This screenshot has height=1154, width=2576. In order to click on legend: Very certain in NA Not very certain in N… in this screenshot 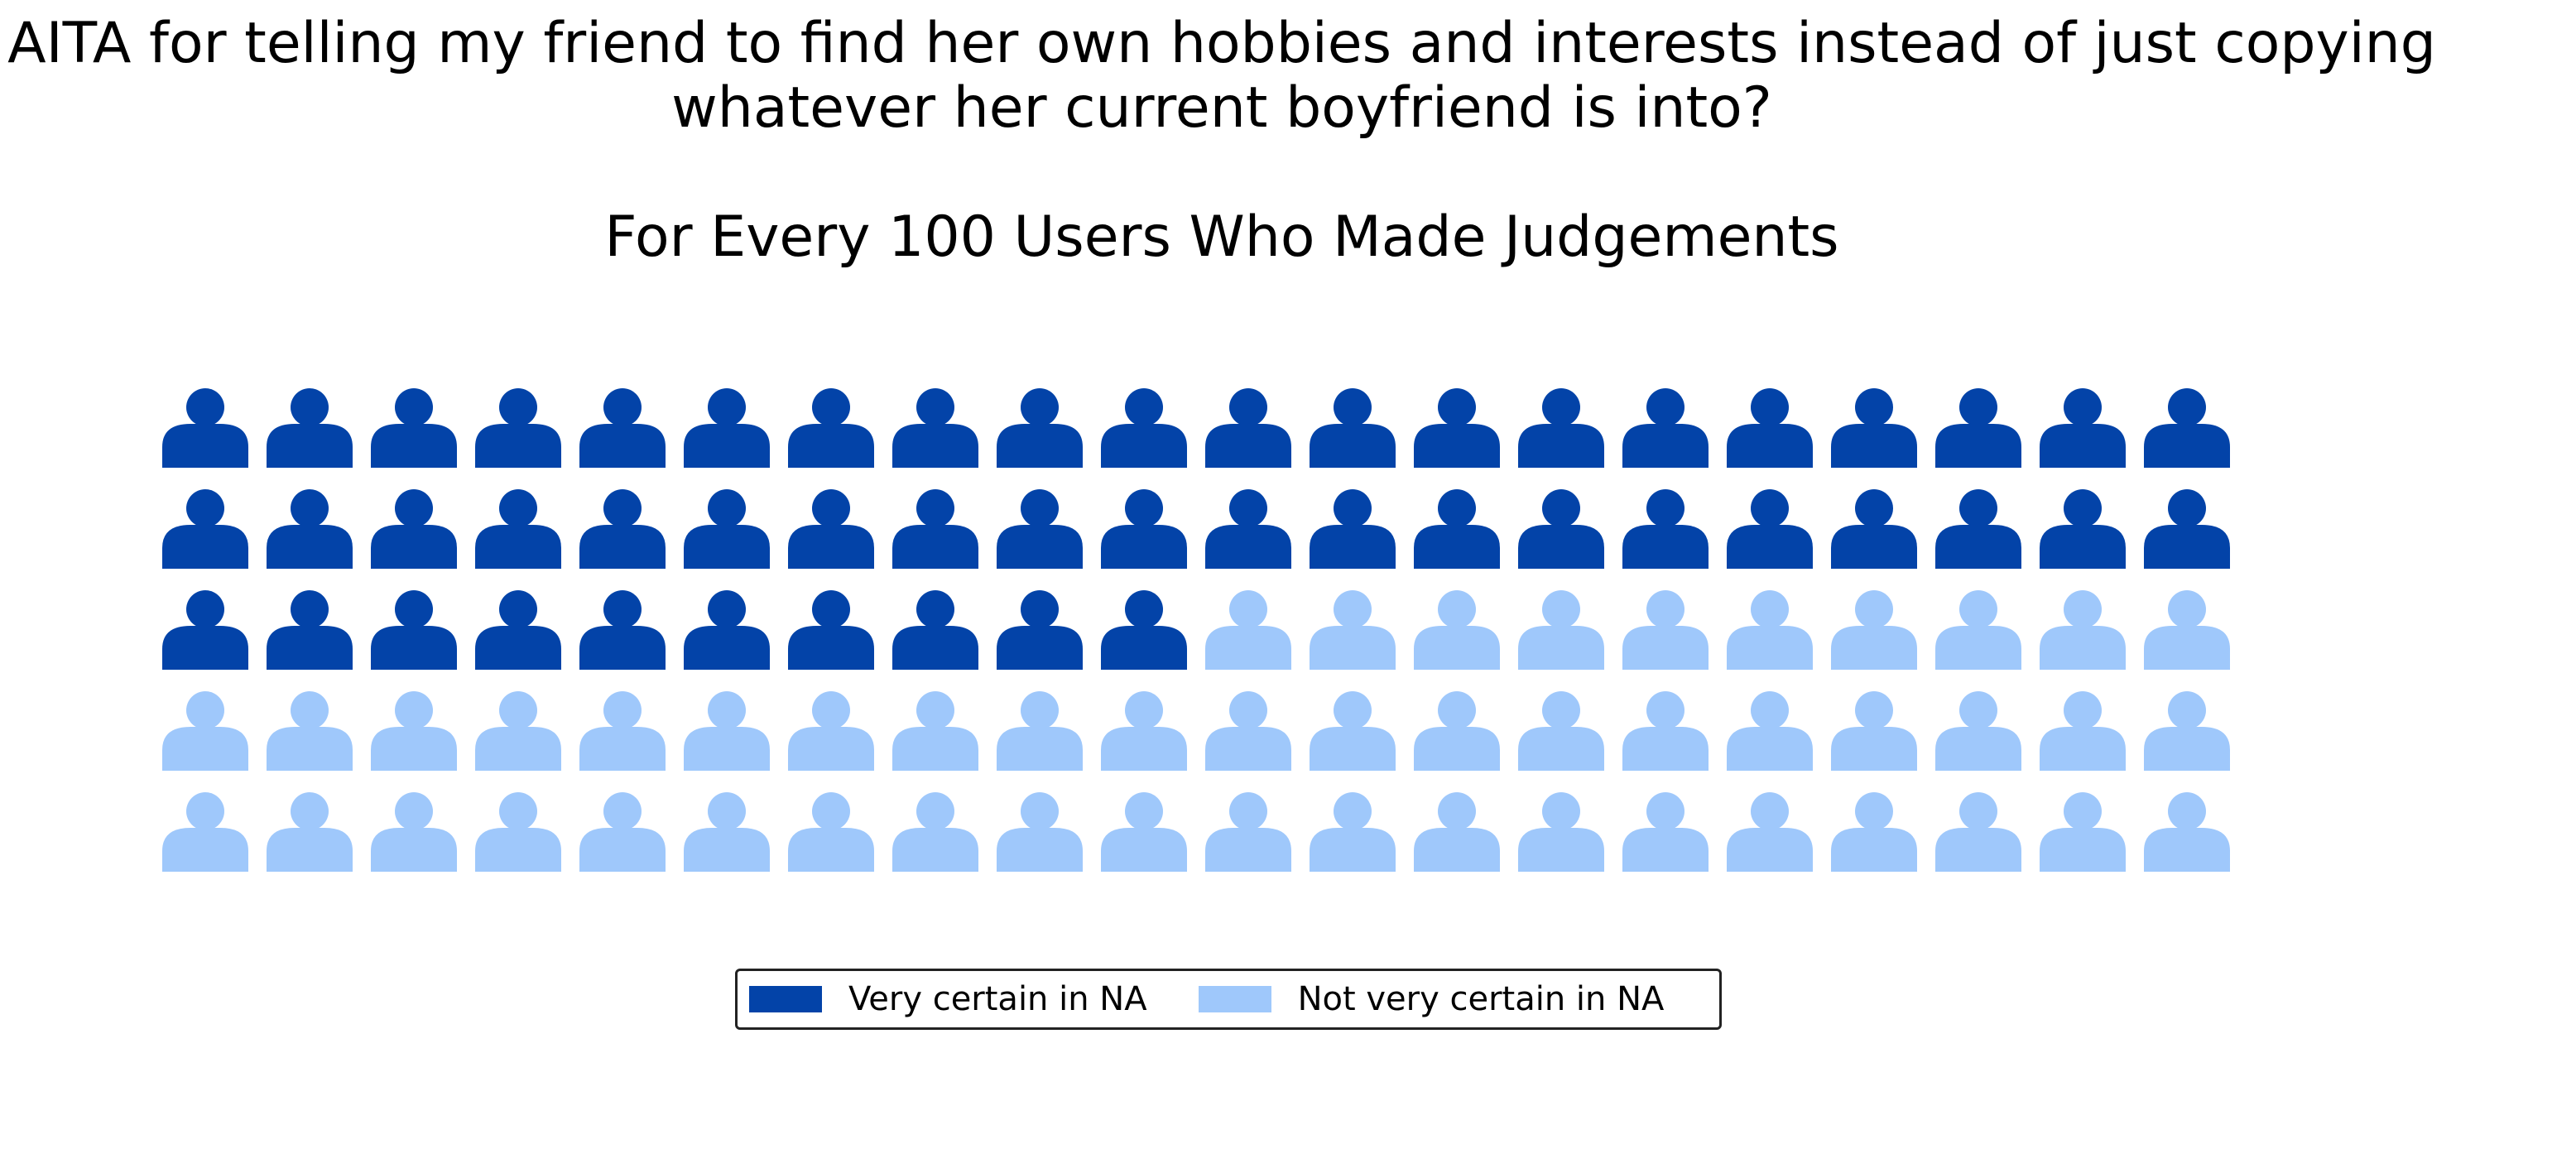, I will do `click(1228, 999)`.